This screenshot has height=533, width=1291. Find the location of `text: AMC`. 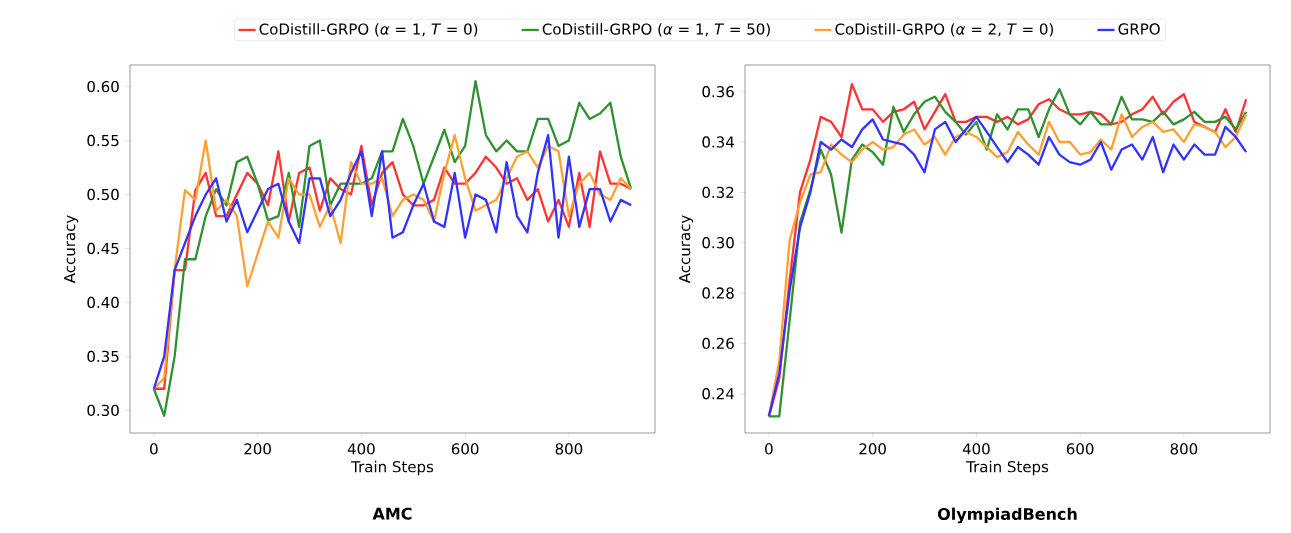

text: AMC is located at coordinates (392, 513).